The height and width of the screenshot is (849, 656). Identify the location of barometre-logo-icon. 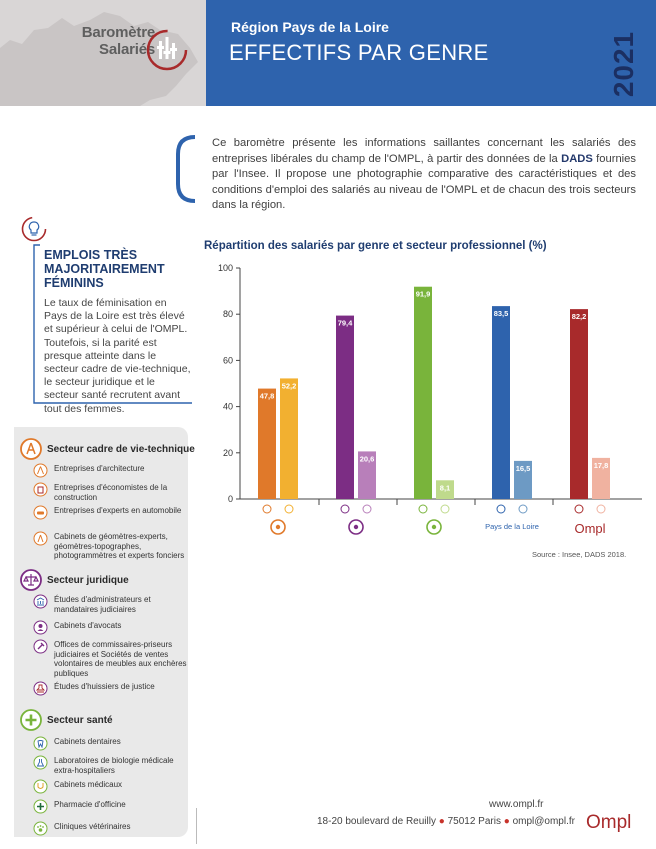
(167, 50).